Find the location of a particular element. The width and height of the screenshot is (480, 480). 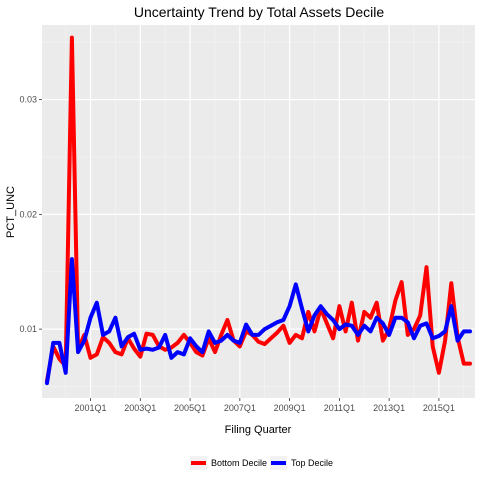

x-tick-label: 2007Q1 is located at coordinates (240, 408).